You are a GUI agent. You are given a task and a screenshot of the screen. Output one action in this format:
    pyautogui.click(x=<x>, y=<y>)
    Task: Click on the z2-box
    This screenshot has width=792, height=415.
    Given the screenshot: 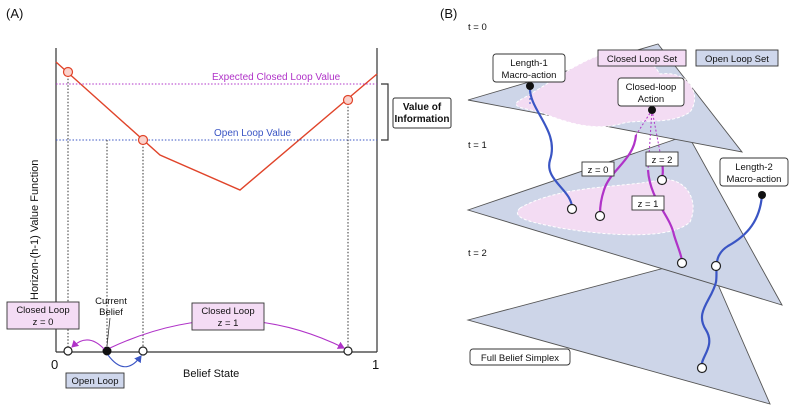 What is the action you would take?
    pyautogui.click(x=662, y=159)
    